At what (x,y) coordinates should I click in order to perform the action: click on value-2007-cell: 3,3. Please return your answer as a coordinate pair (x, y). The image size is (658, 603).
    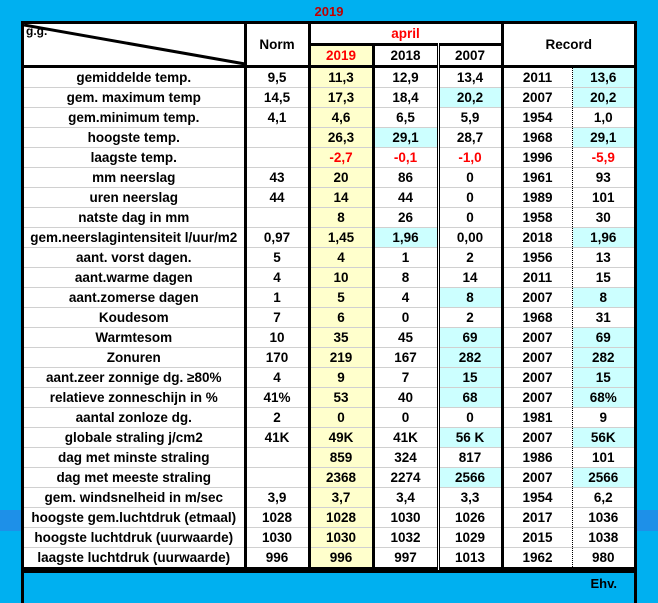
    Looking at the image, I should click on (469, 497).